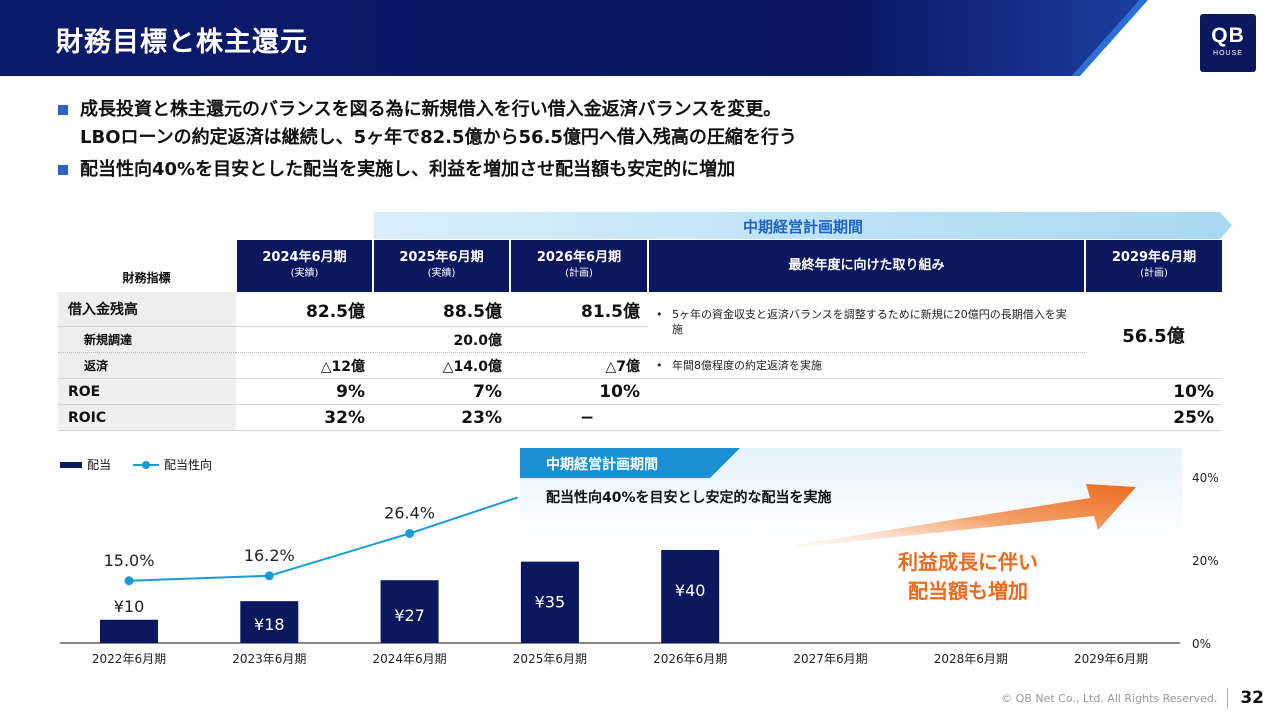  I want to click on page-title: 財務目標と株主還元, so click(182, 42).